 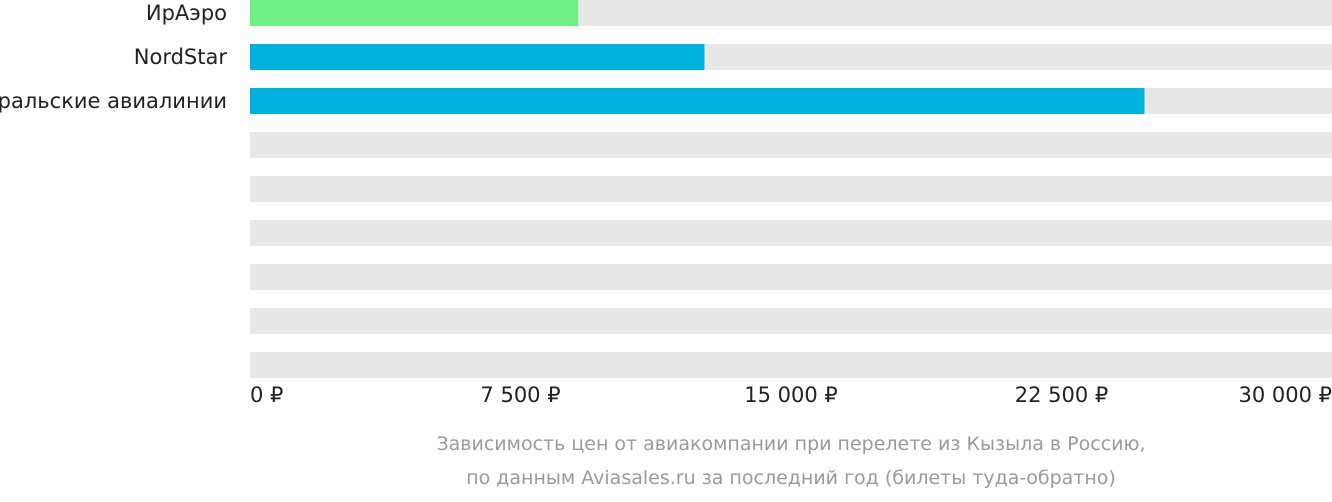 What do you see at coordinates (1285, 395) in the screenshot?
I see `x-tick-label: 30 000 ₽` at bounding box center [1285, 395].